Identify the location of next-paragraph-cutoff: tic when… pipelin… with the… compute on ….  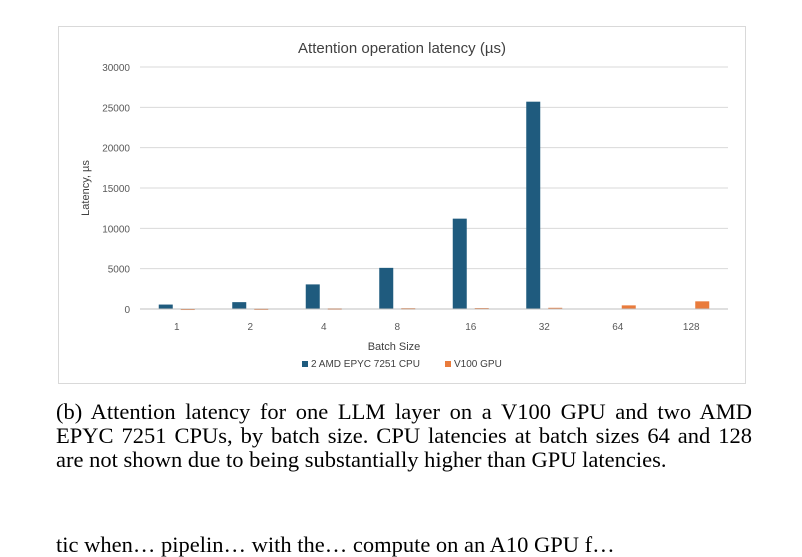
(335, 545).